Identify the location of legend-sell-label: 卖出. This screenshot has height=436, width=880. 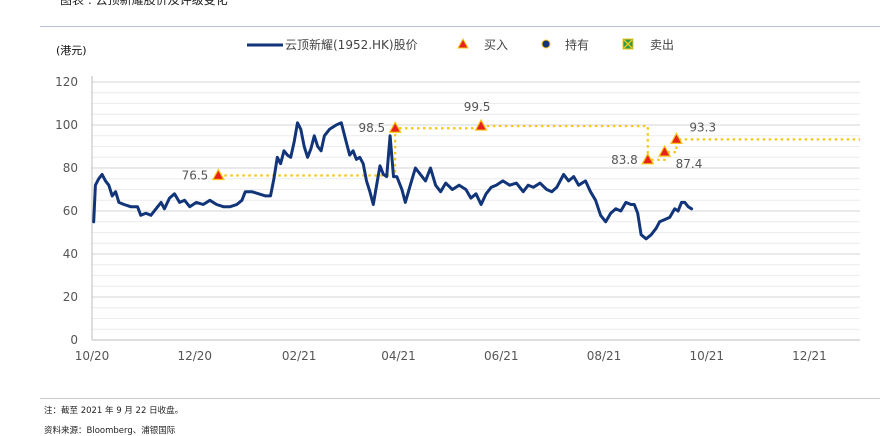
(662, 45).